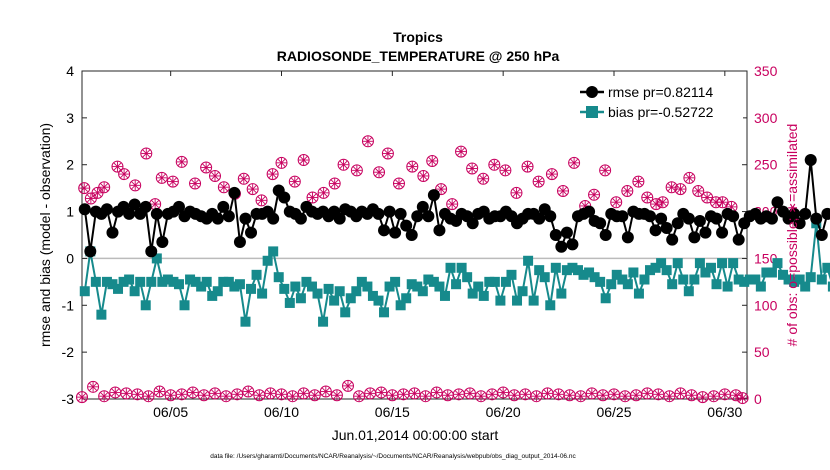 Image resolution: width=830 pixels, height=470 pixels. Describe the element at coordinates (503, 412) in the screenshot. I see `x-tick-label: 06/20` at that location.